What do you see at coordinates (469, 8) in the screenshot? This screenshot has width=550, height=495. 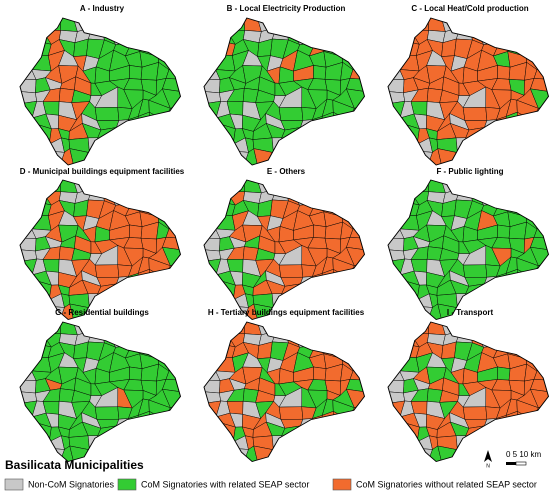 I see `panel-title: C - Local Heat/Cold production` at bounding box center [469, 8].